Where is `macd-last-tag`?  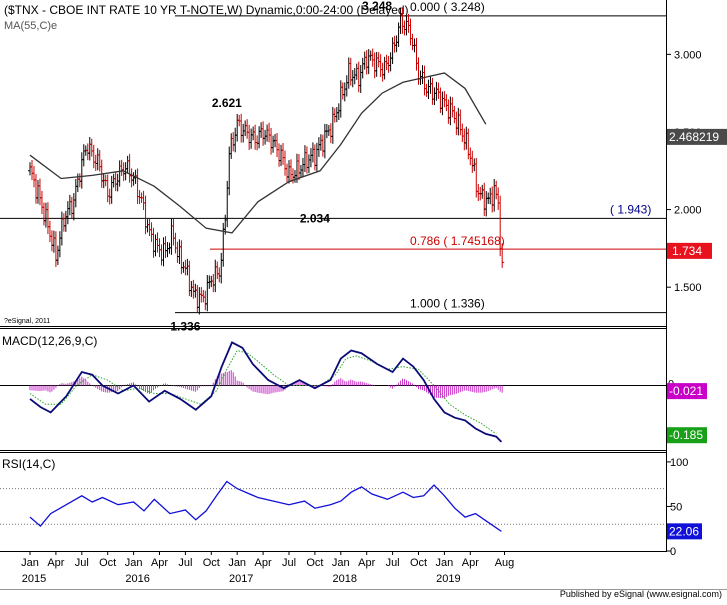 macd-last-tag is located at coordinates (687, 391).